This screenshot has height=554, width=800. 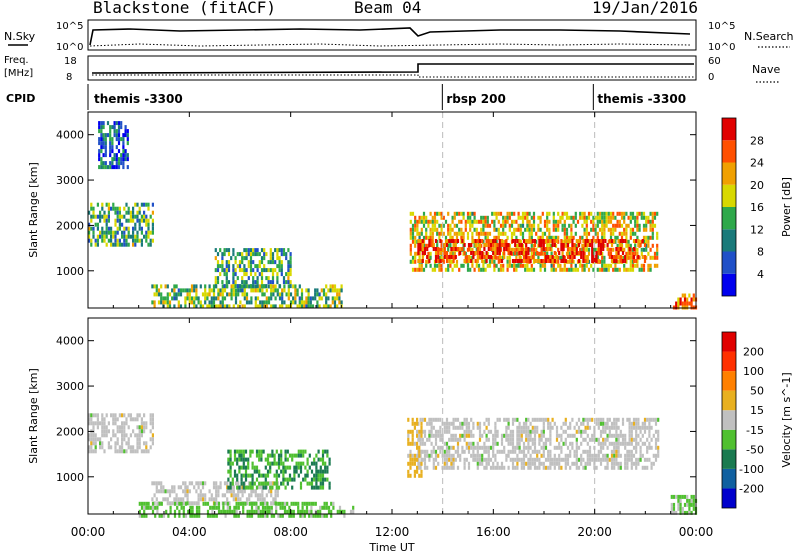 I want to click on colorbar-swatch, so click(x=729, y=361).